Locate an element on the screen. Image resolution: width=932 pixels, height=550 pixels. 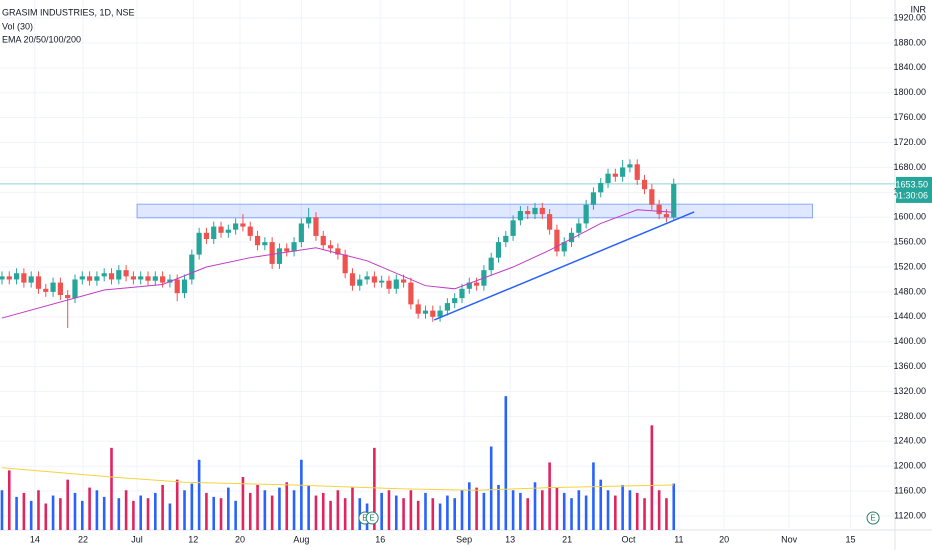
y-tick-label: 1320.00 is located at coordinates (909, 391).